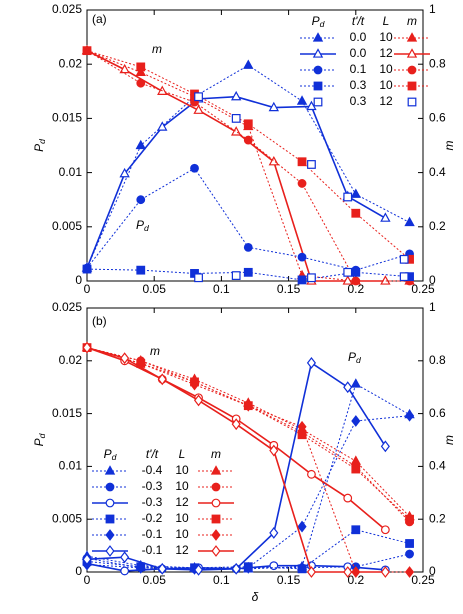 This screenshot has height=614, width=463. What do you see at coordinates (39, 145) in the screenshot?
I see `y-axis-label: Pd` at bounding box center [39, 145].